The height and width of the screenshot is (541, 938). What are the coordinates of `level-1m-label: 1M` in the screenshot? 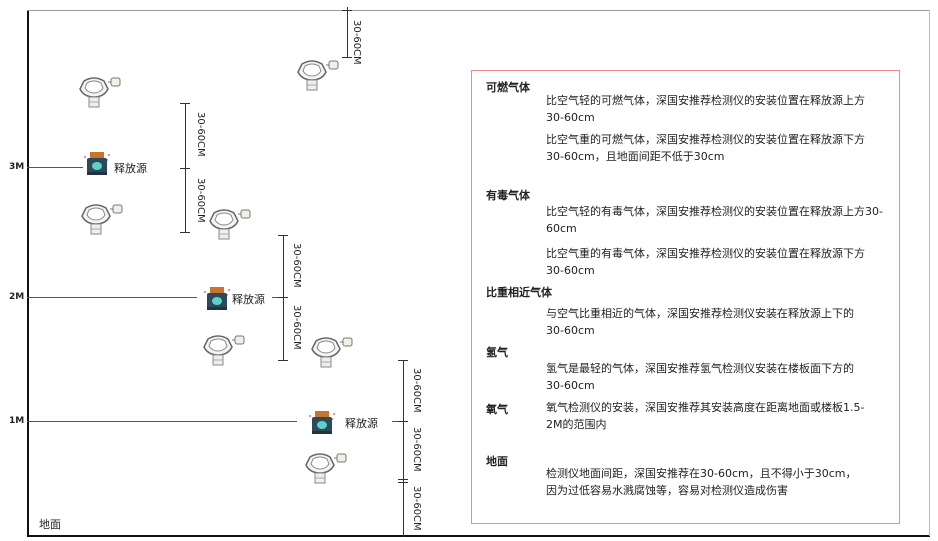 It's located at (17, 421).